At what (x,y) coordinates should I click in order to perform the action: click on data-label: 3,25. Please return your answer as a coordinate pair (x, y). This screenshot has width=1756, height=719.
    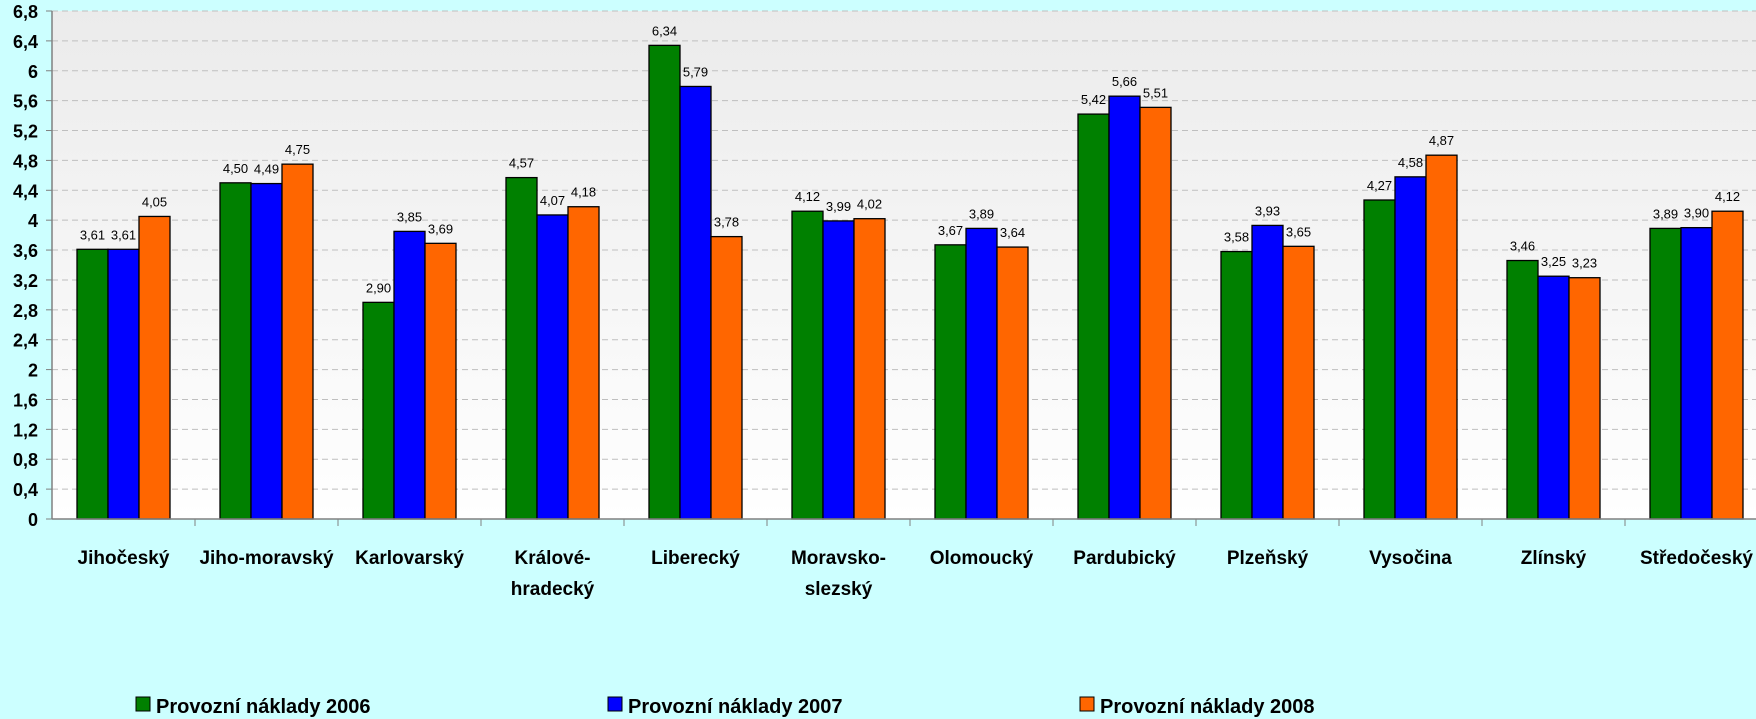
    Looking at the image, I should click on (1553, 261).